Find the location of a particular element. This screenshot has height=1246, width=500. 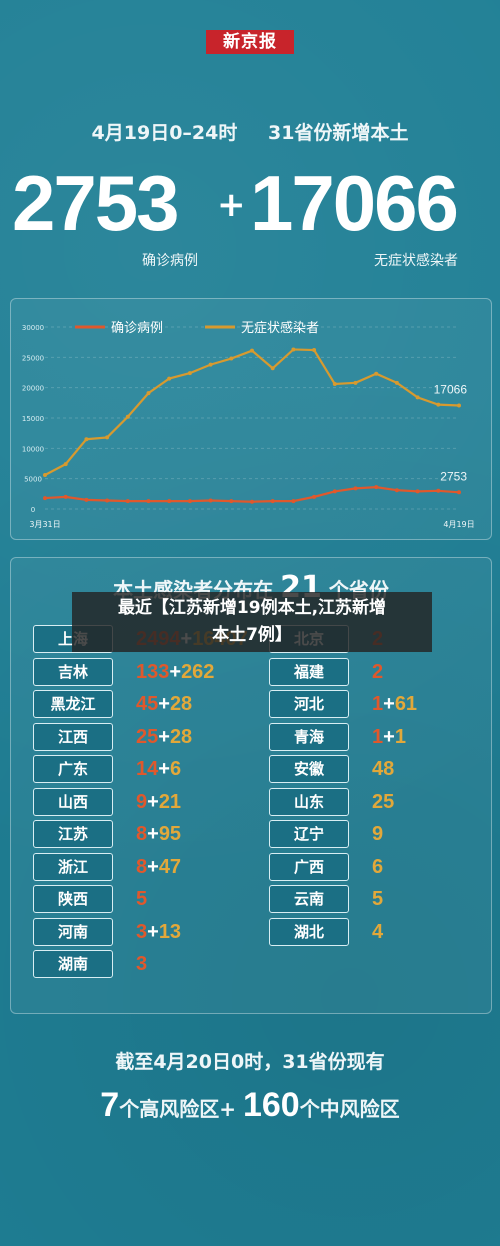

province-value: 1+1 is located at coordinates (389, 737).